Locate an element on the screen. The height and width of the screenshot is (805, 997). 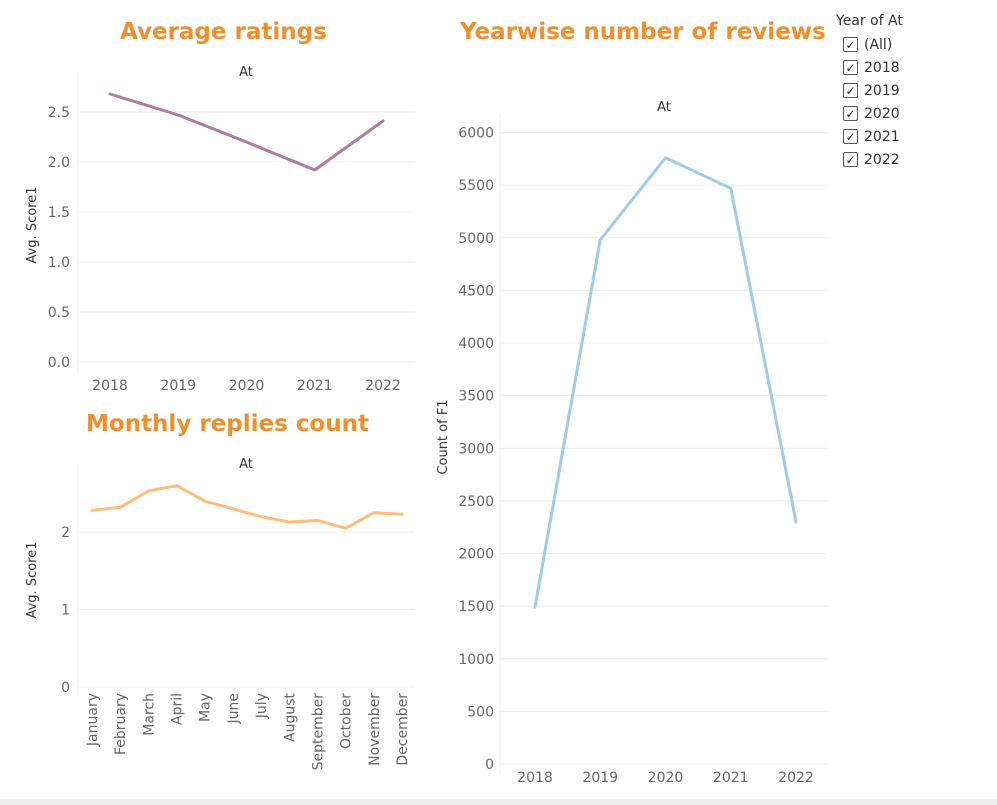
year-filter-item: ✓ 2018 is located at coordinates (869, 67).